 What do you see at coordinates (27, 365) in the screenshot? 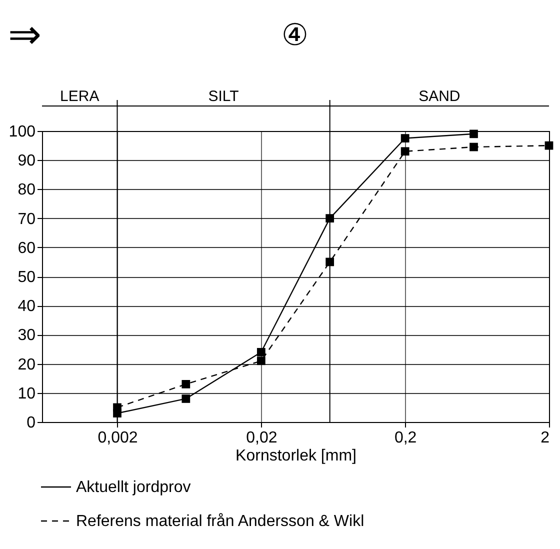
I see `y-tick-label: 20` at bounding box center [27, 365].